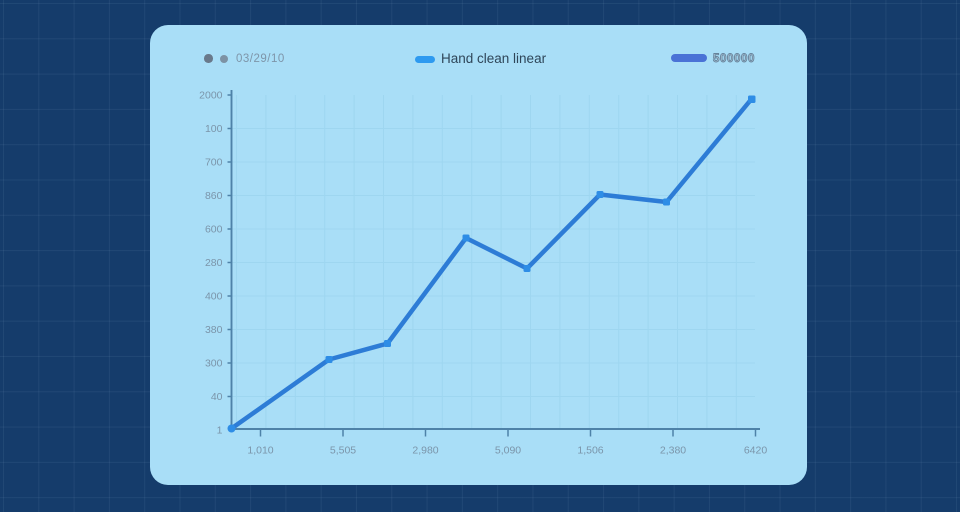 The height and width of the screenshot is (512, 960). What do you see at coordinates (214, 330) in the screenshot?
I see `svg-text: 380` at bounding box center [214, 330].